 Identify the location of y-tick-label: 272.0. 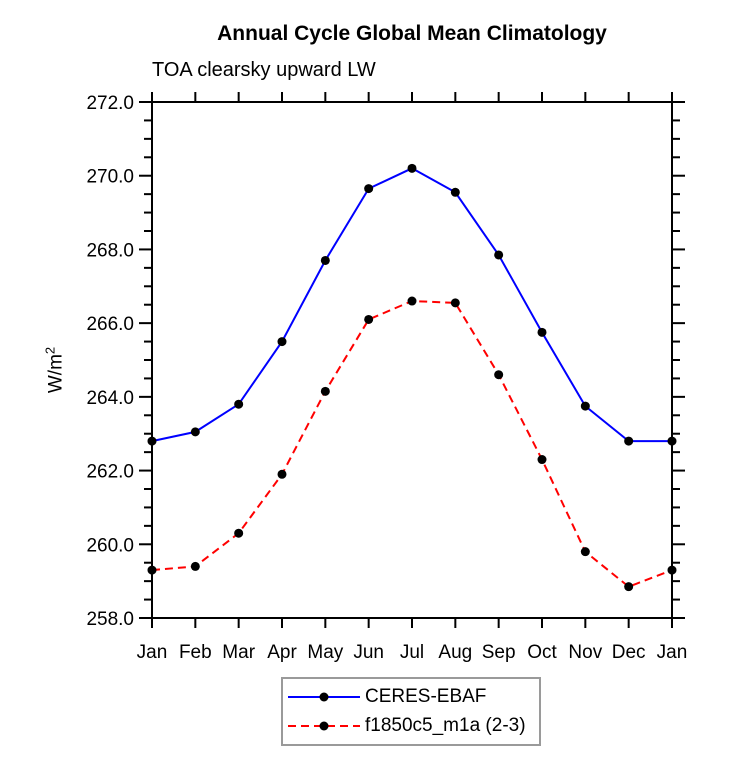
(110, 103).